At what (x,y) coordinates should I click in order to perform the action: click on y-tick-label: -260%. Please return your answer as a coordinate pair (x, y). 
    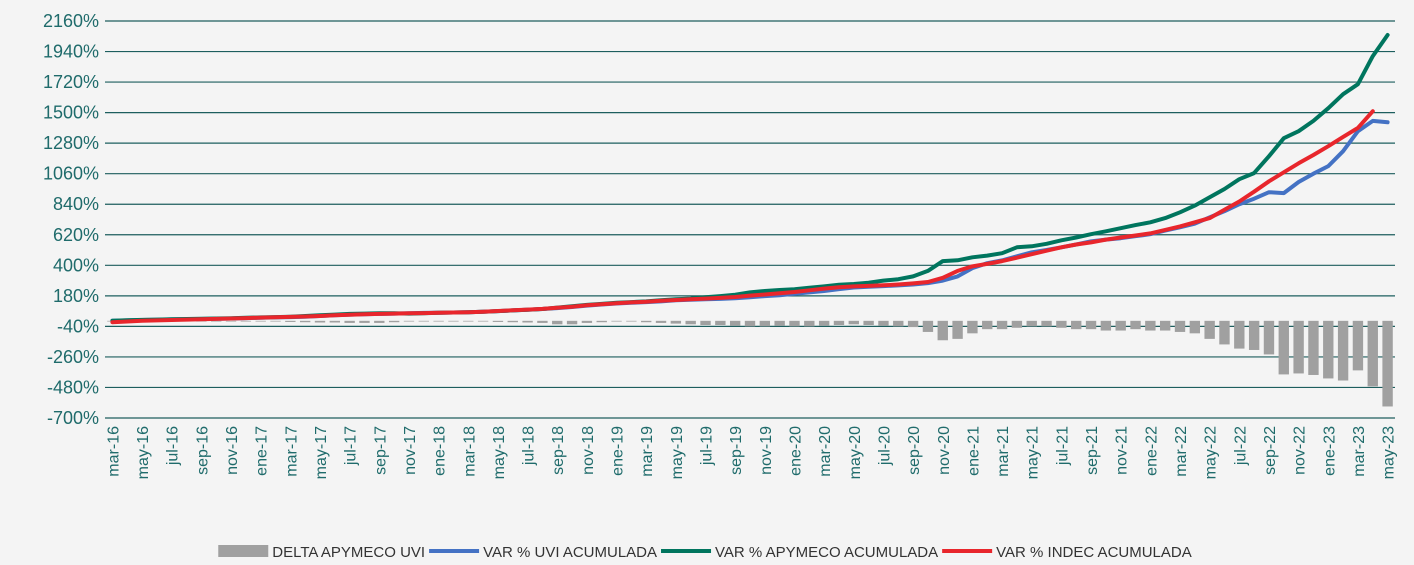
    Looking at the image, I should click on (73, 357).